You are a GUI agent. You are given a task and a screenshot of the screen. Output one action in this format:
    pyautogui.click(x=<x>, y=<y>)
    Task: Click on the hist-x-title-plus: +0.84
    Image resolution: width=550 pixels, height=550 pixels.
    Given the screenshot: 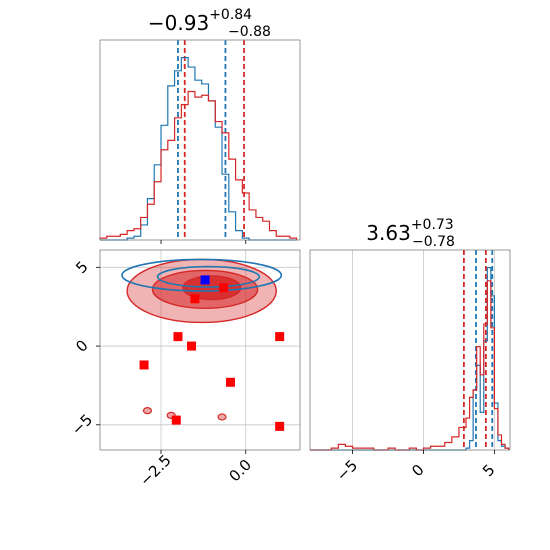 What is the action you would take?
    pyautogui.click(x=230, y=15)
    